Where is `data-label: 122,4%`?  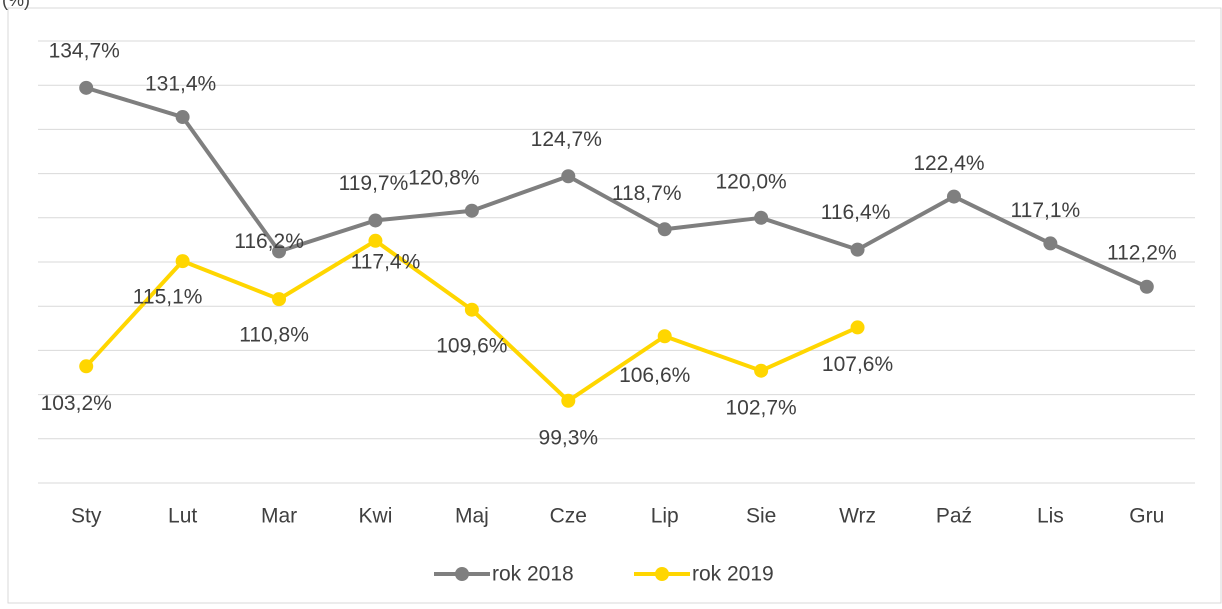 data-label: 122,4% is located at coordinates (948, 163).